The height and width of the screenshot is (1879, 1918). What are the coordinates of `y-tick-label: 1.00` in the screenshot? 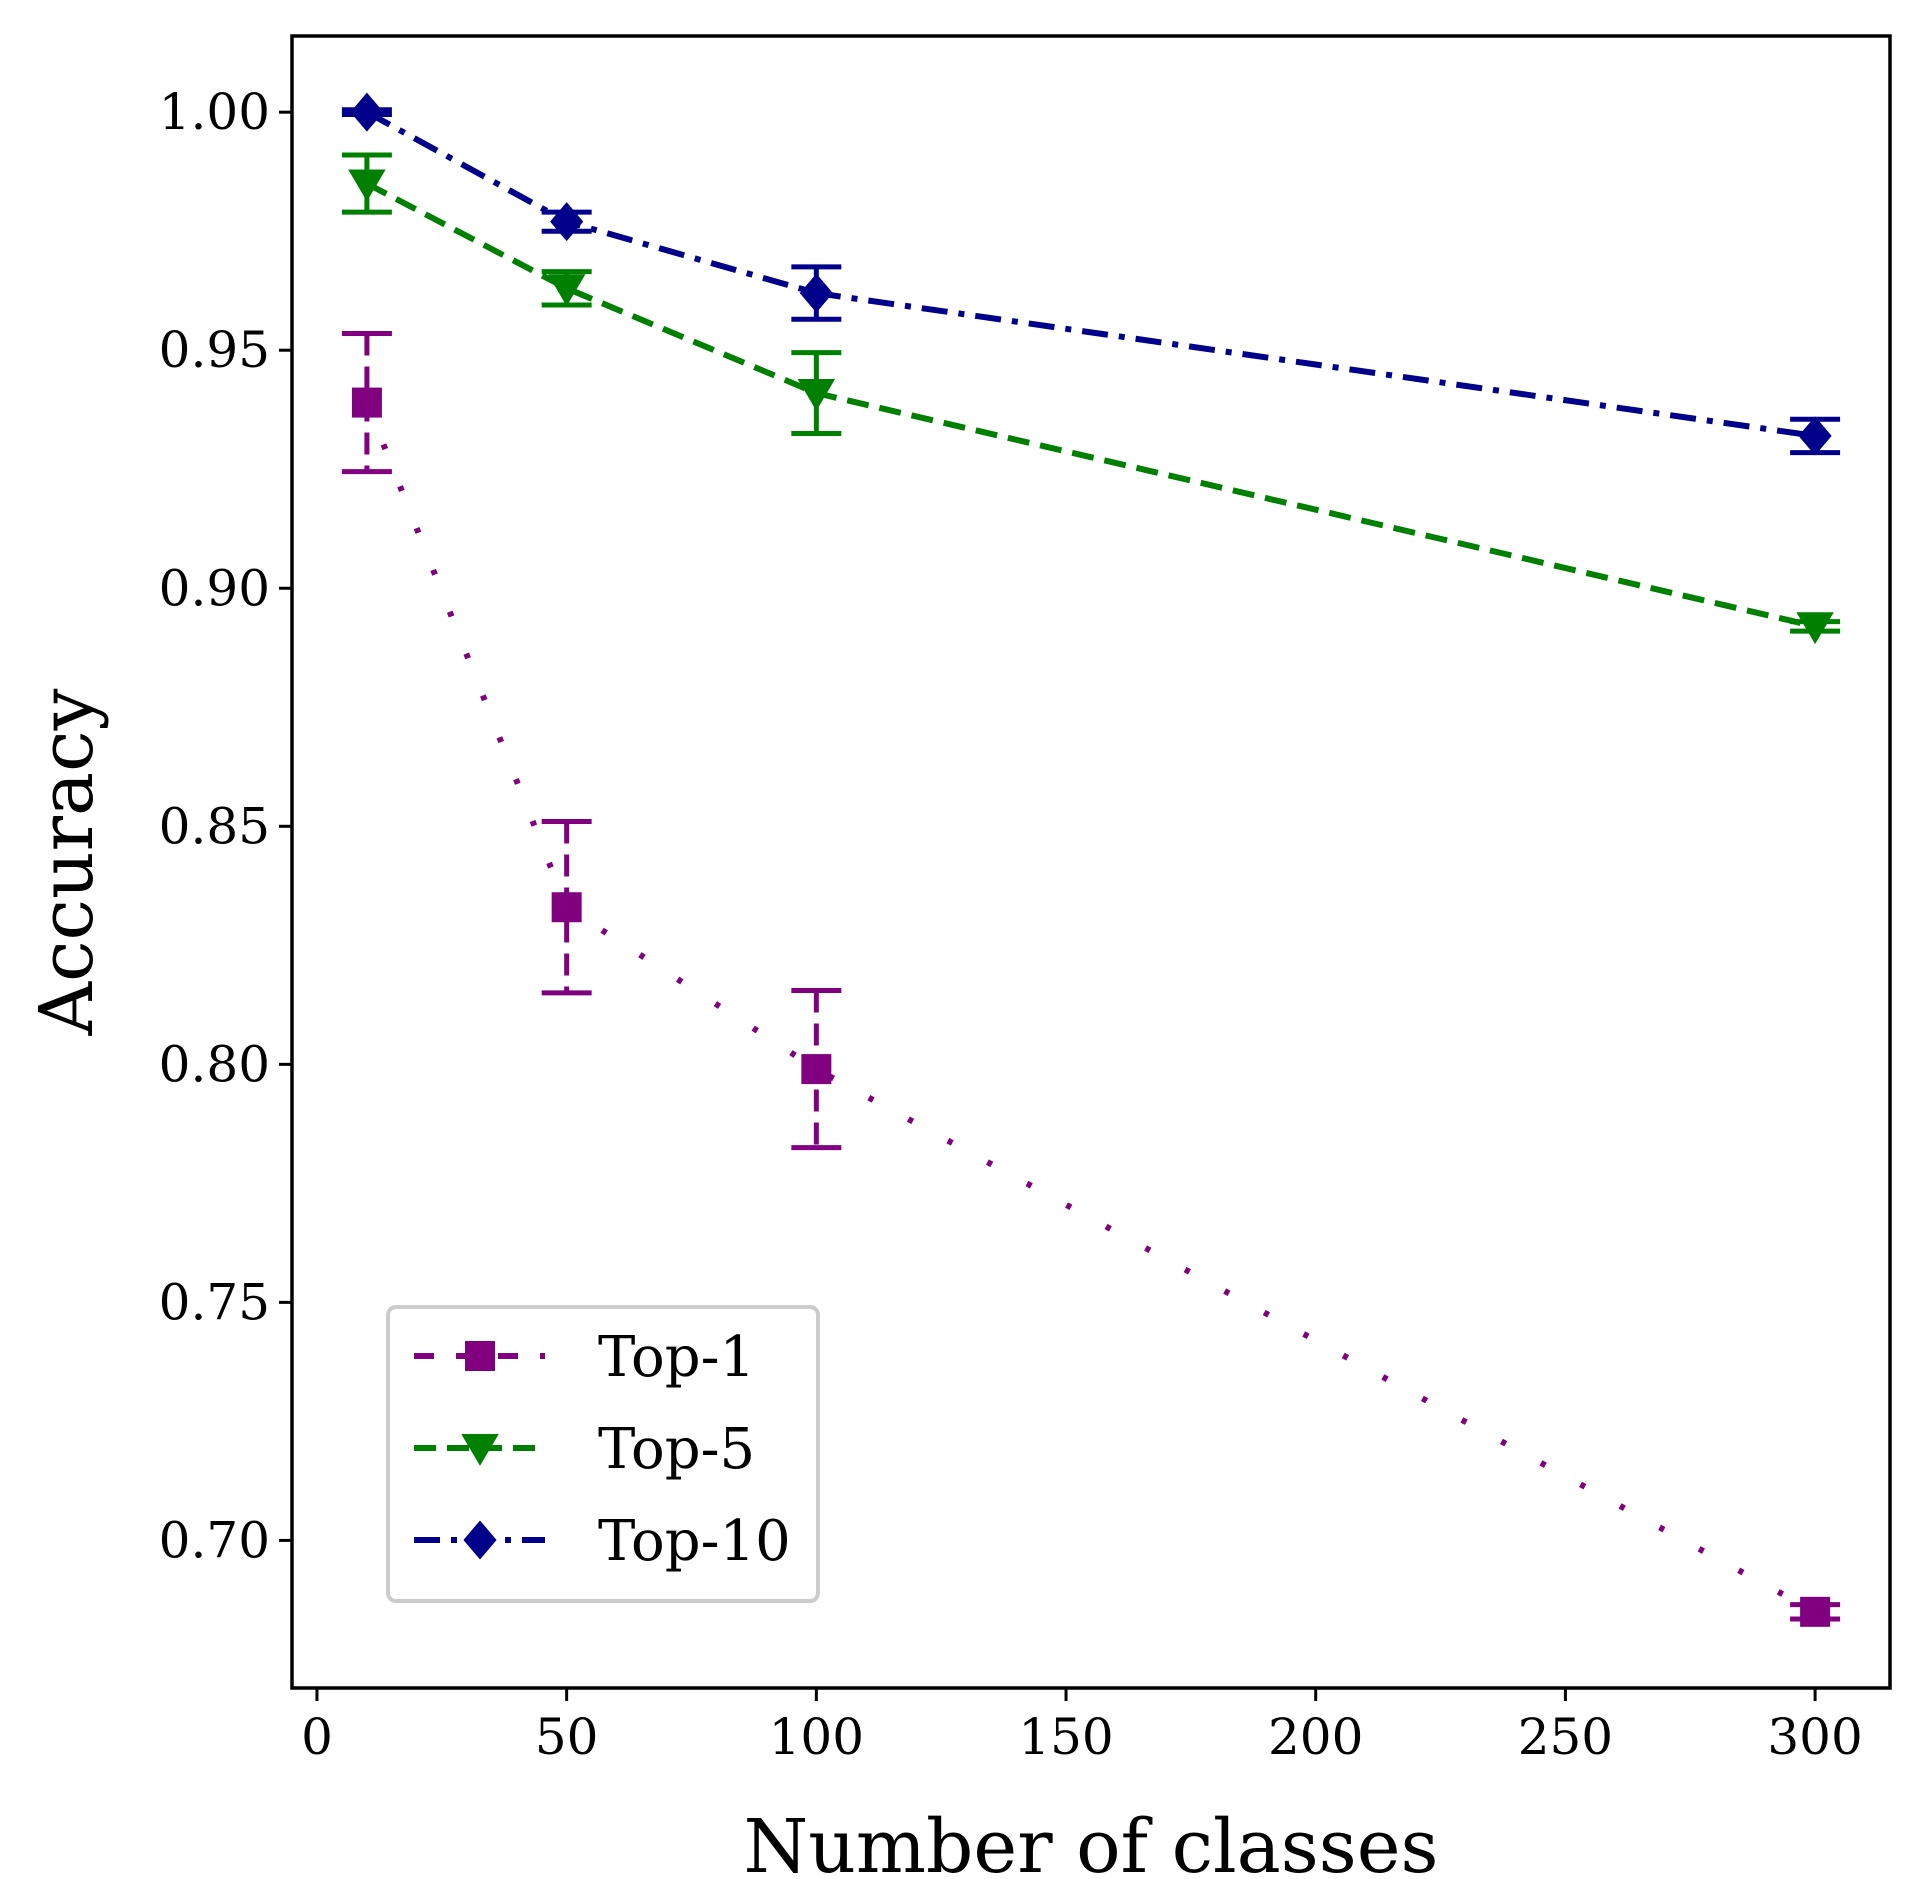 It's located at (214, 112).